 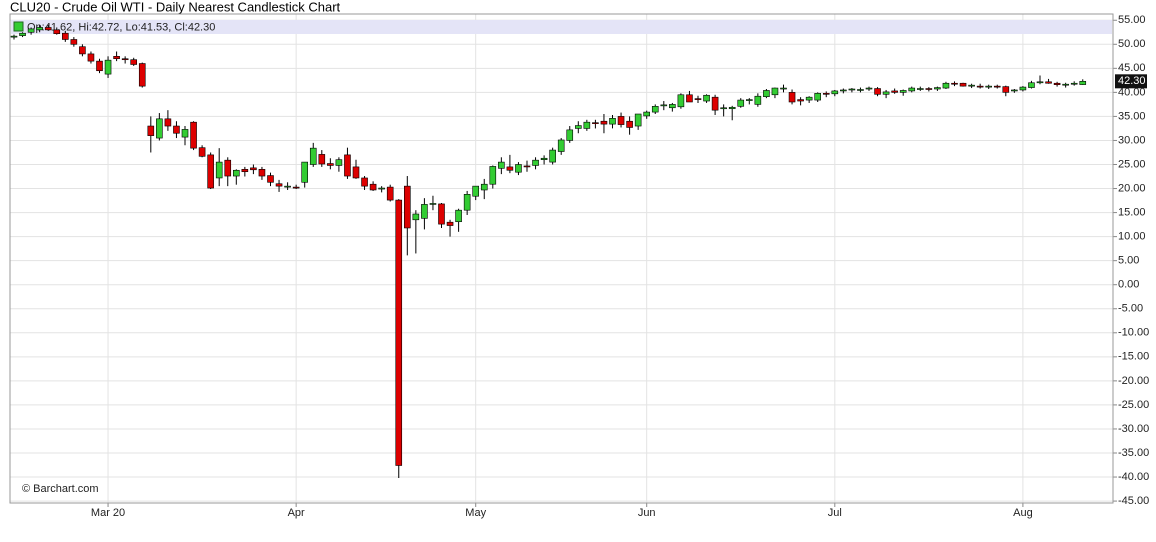 I want to click on y-tick-label: 45.00, so click(x=1132, y=68).